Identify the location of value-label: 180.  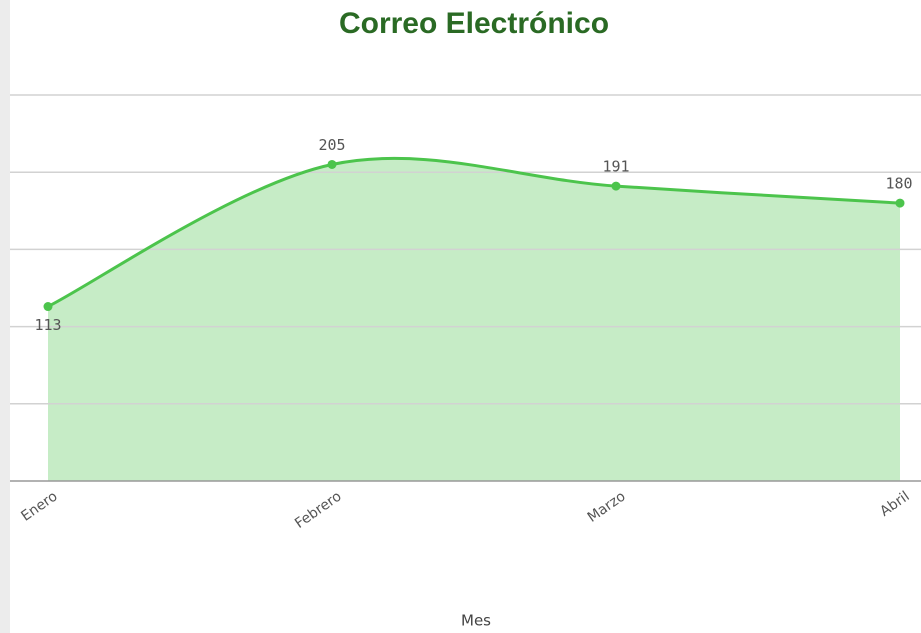
(898, 184).